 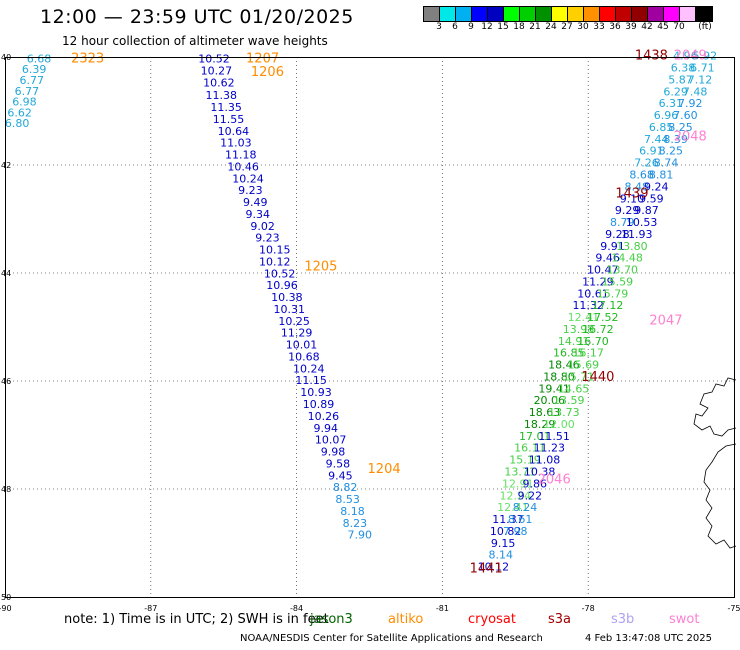 I want to click on wave-height-value: 9.22, so click(x=530, y=495).